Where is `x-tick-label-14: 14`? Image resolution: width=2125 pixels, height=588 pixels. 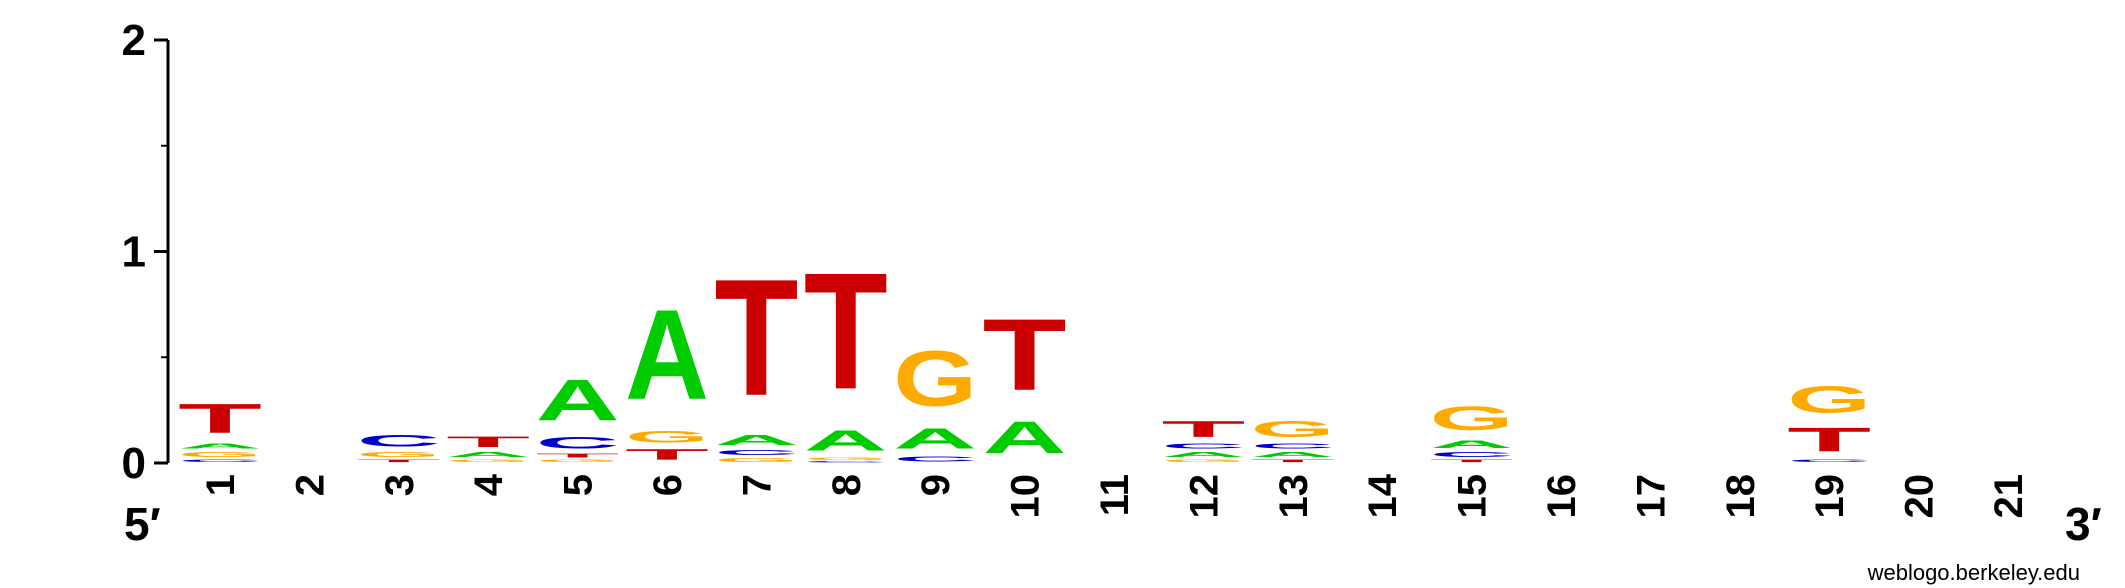 x-tick-label-14: 14 is located at coordinates (1383, 495).